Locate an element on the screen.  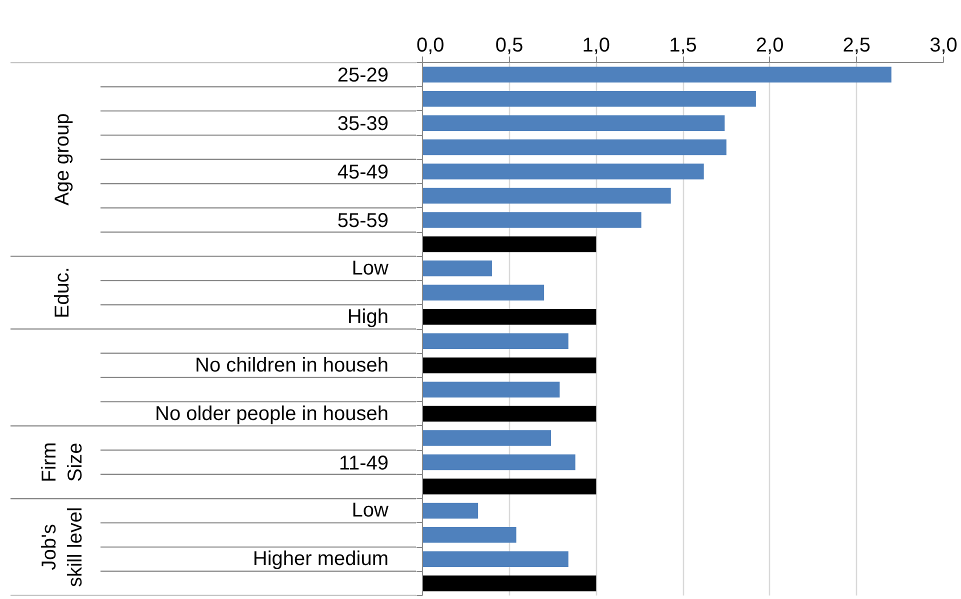
x-tick-label: 1,0 is located at coordinates (596, 45).